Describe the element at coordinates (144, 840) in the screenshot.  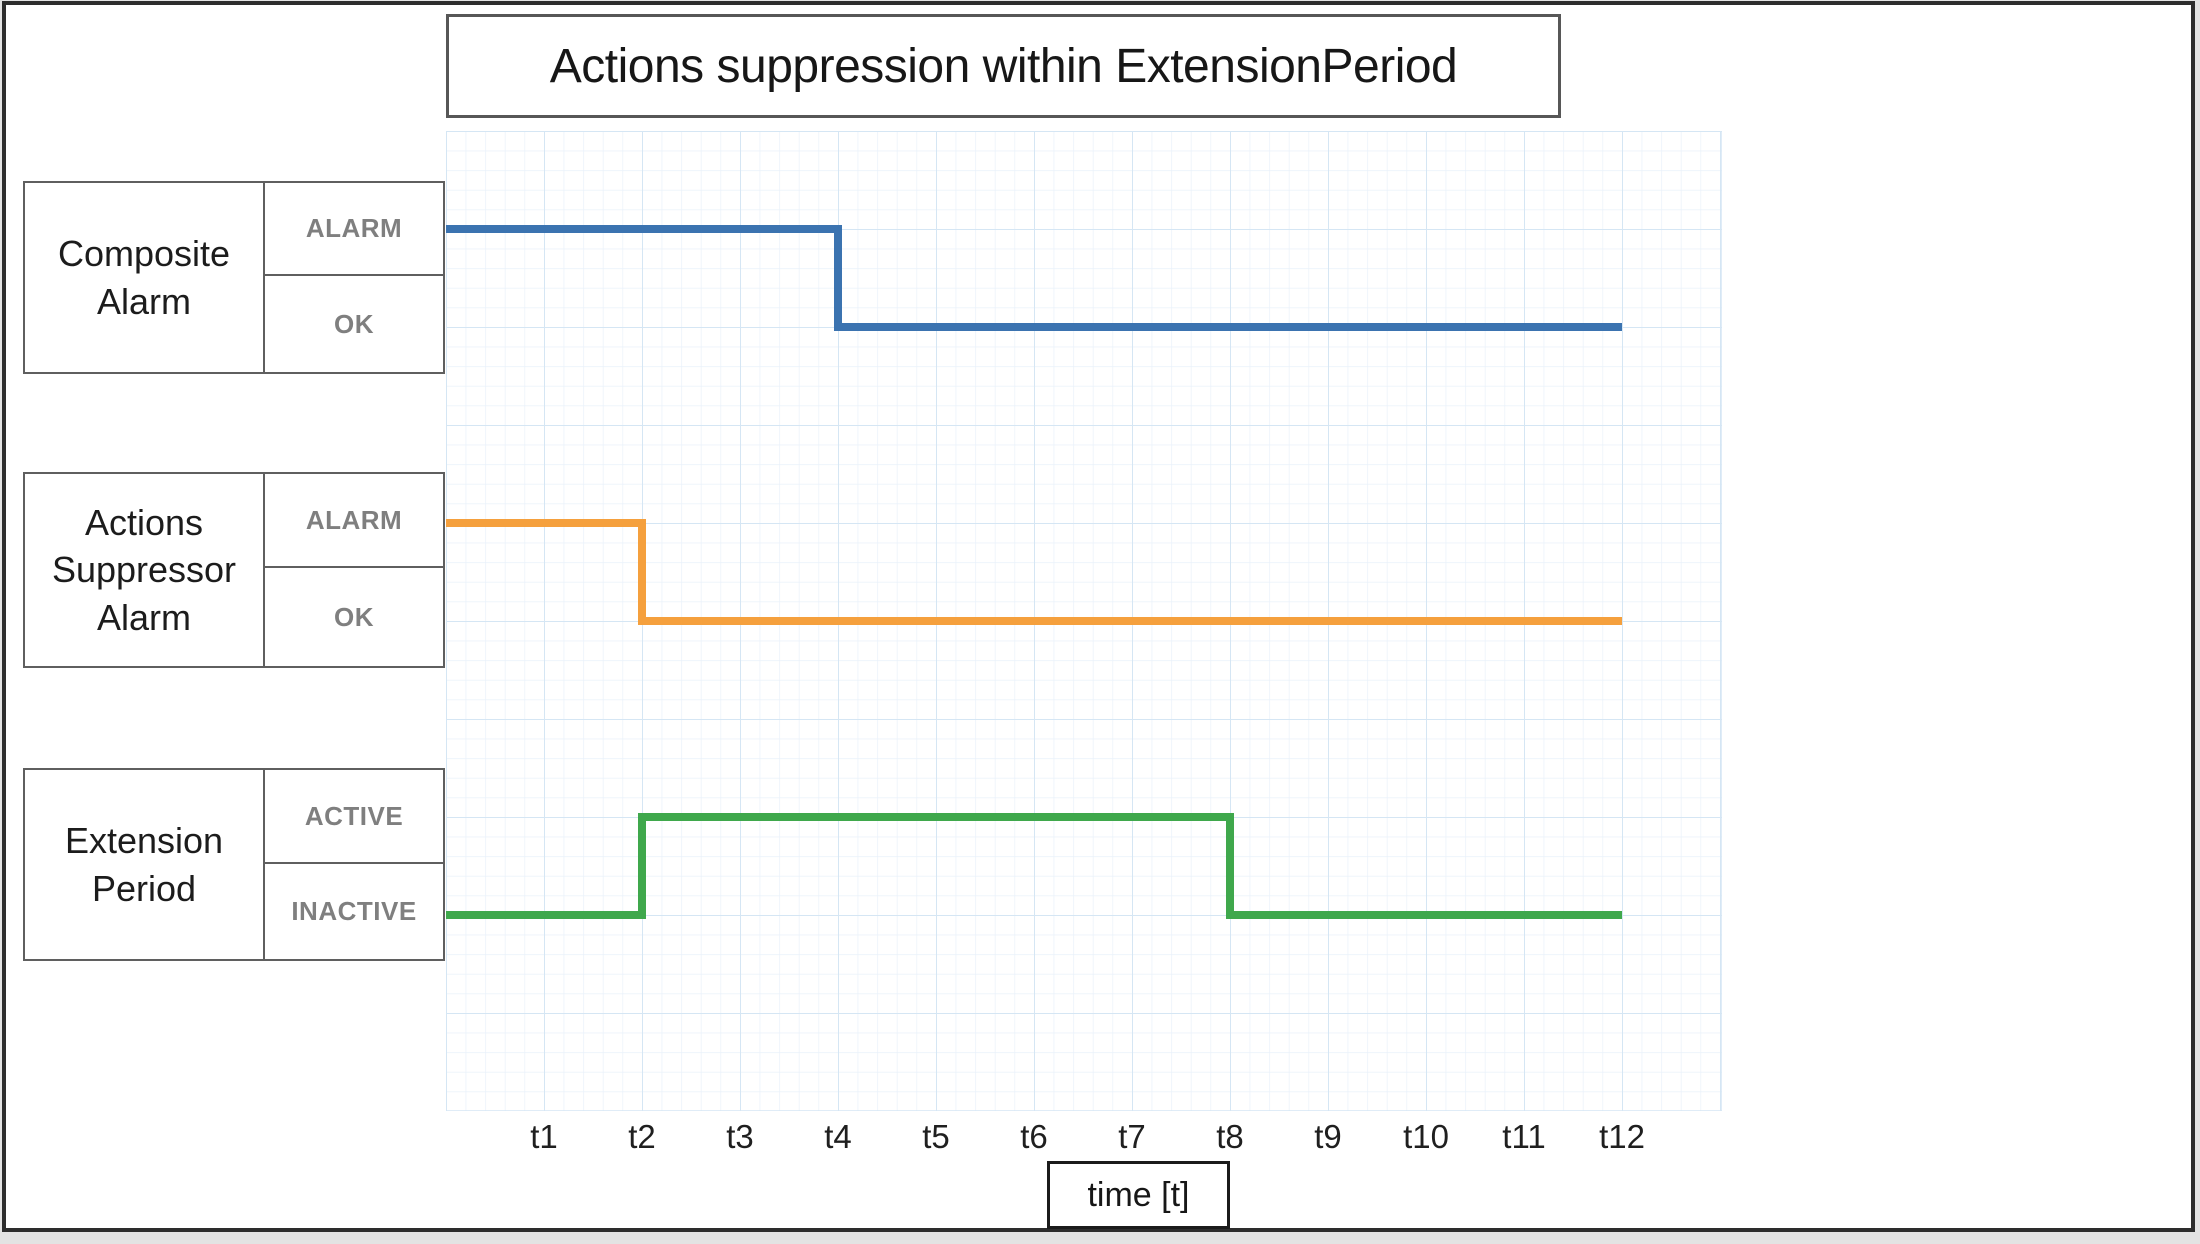
I see `row-name-line: Extension` at that location.